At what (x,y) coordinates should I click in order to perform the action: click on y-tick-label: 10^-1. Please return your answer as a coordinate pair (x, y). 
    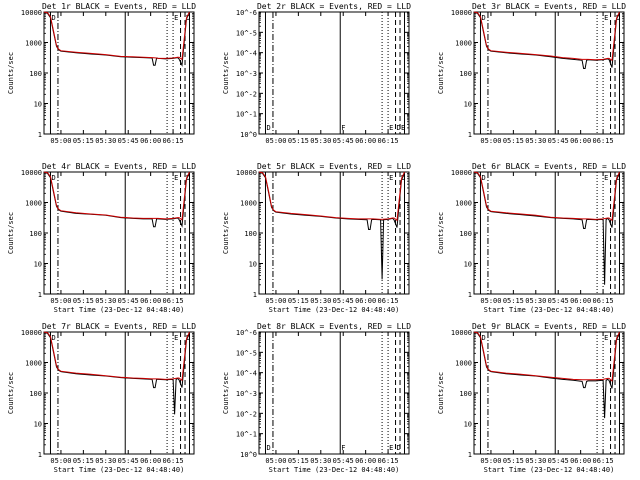
    Looking at the image, I should click on (246, 435).